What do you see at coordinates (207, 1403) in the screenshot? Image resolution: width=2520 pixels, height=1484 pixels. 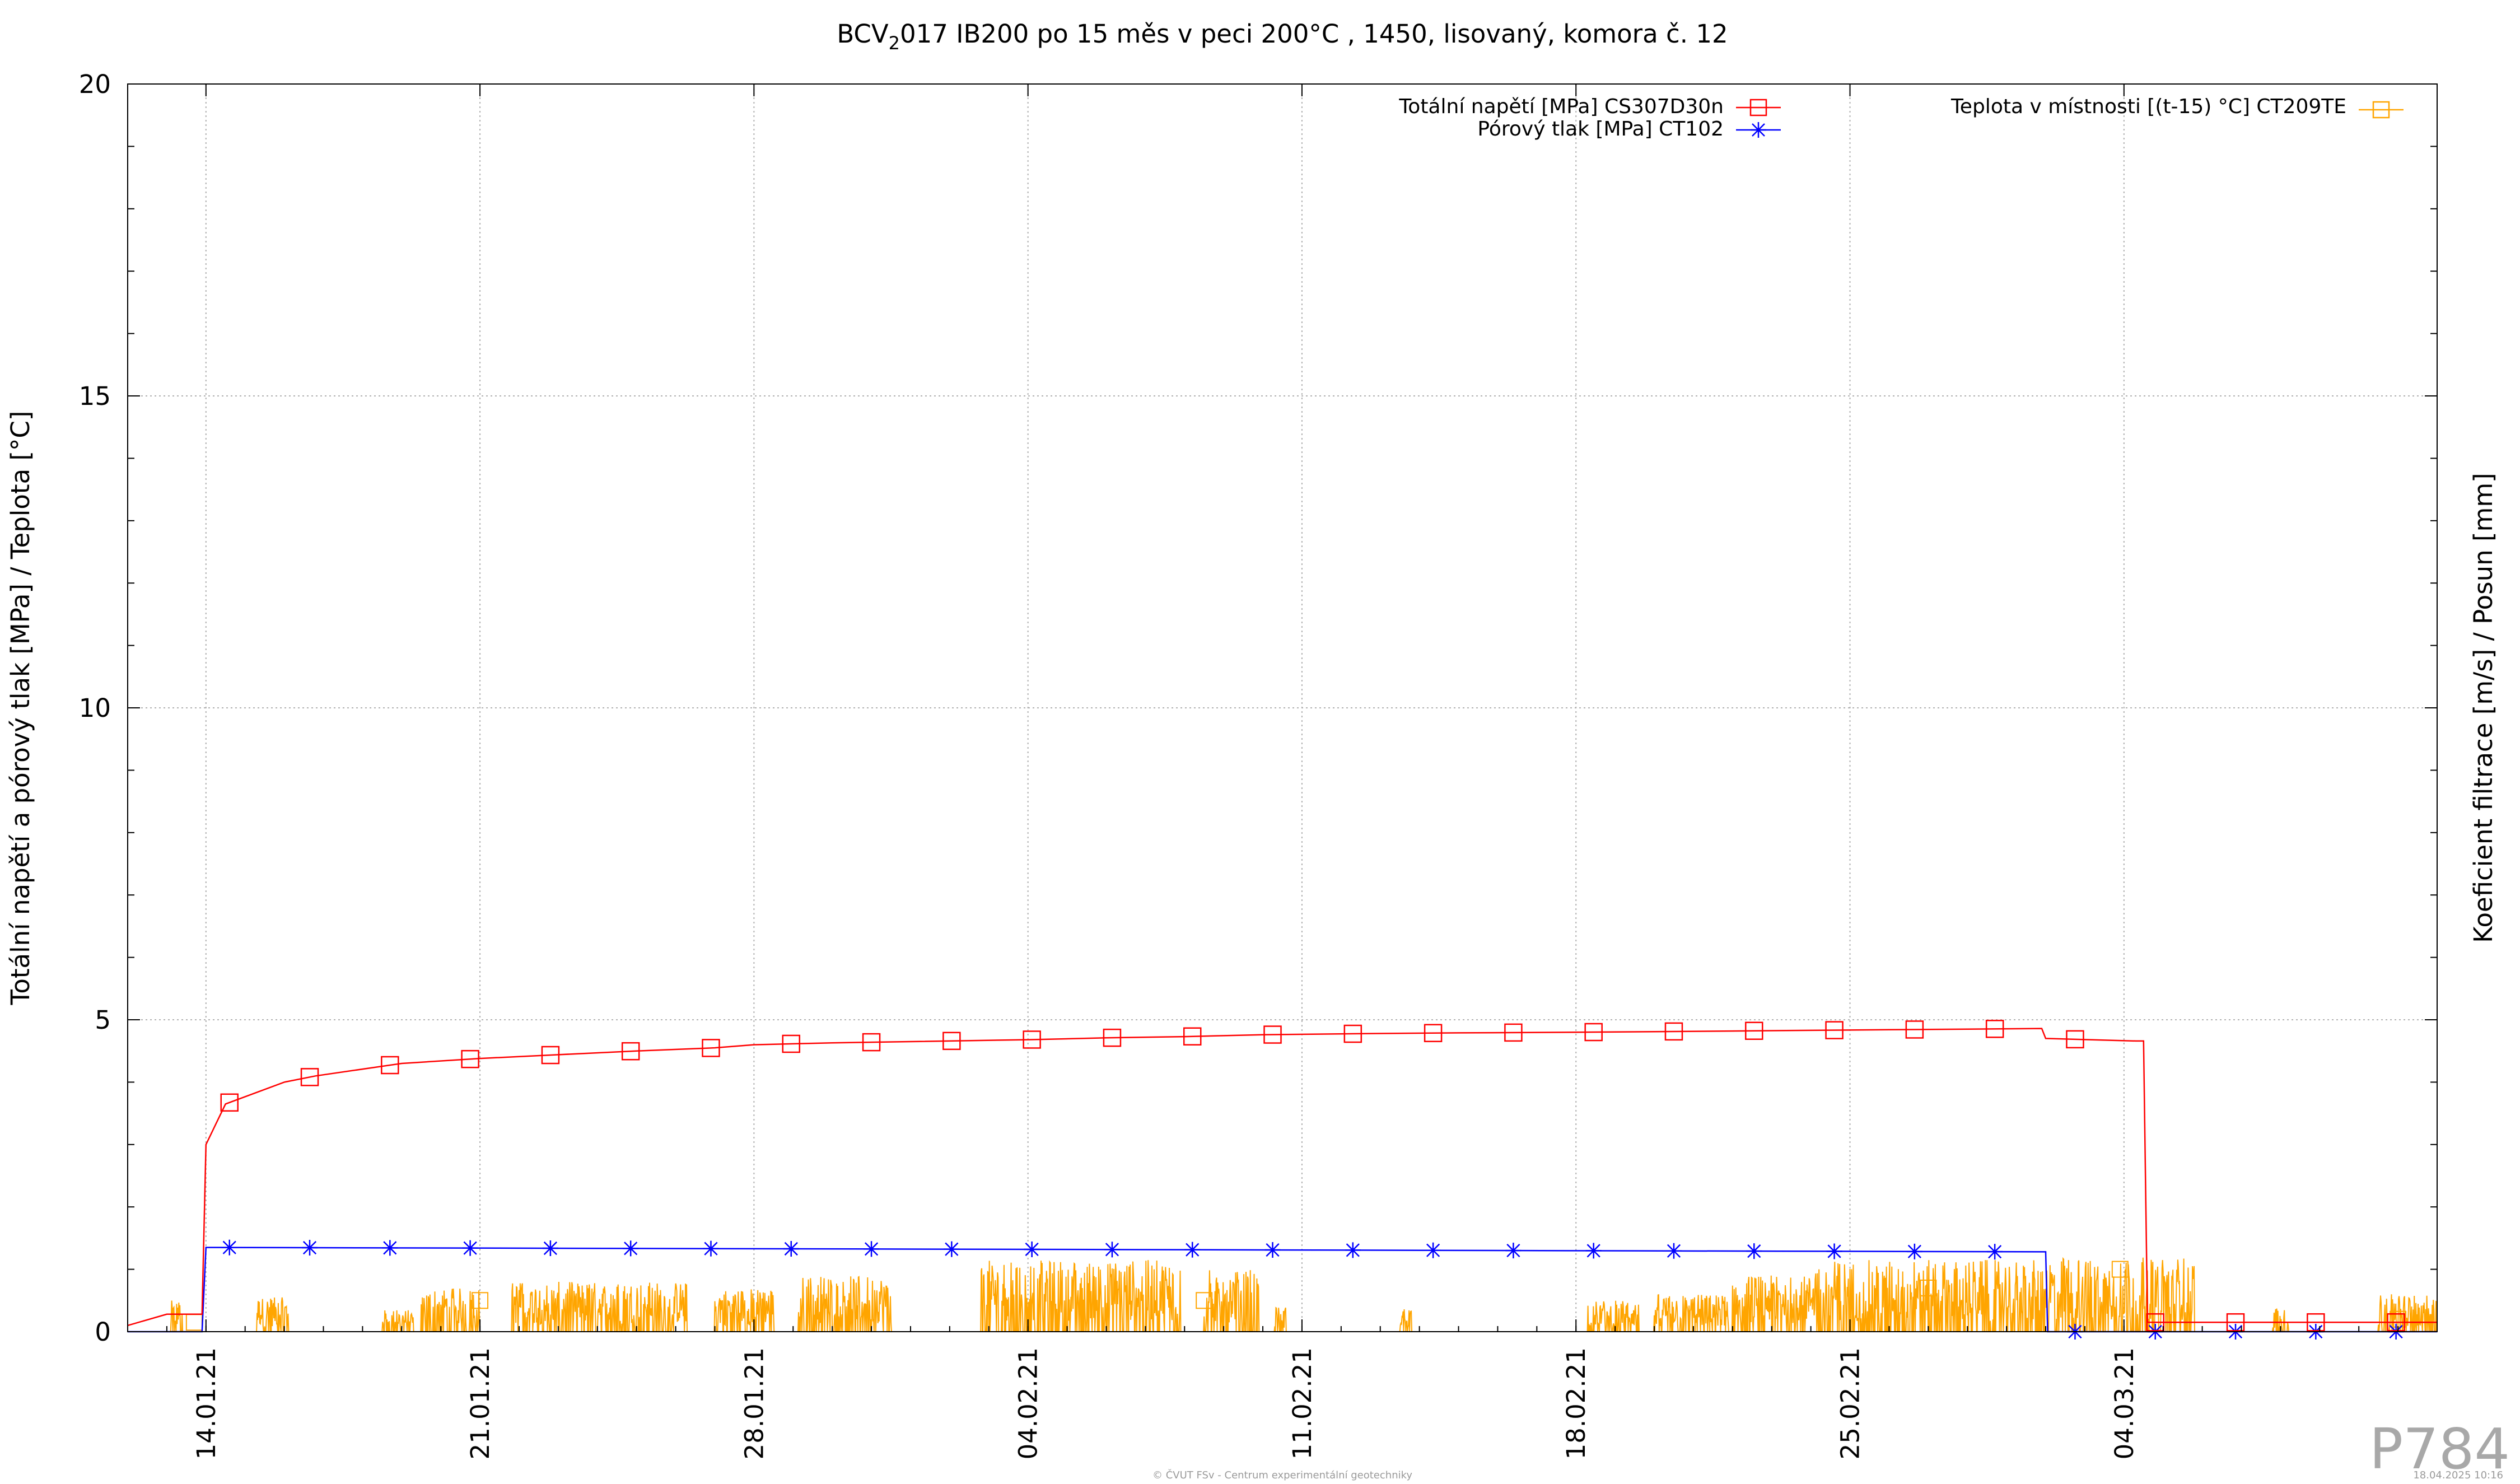 I see `x-tick-label: 14.01.21` at bounding box center [207, 1403].